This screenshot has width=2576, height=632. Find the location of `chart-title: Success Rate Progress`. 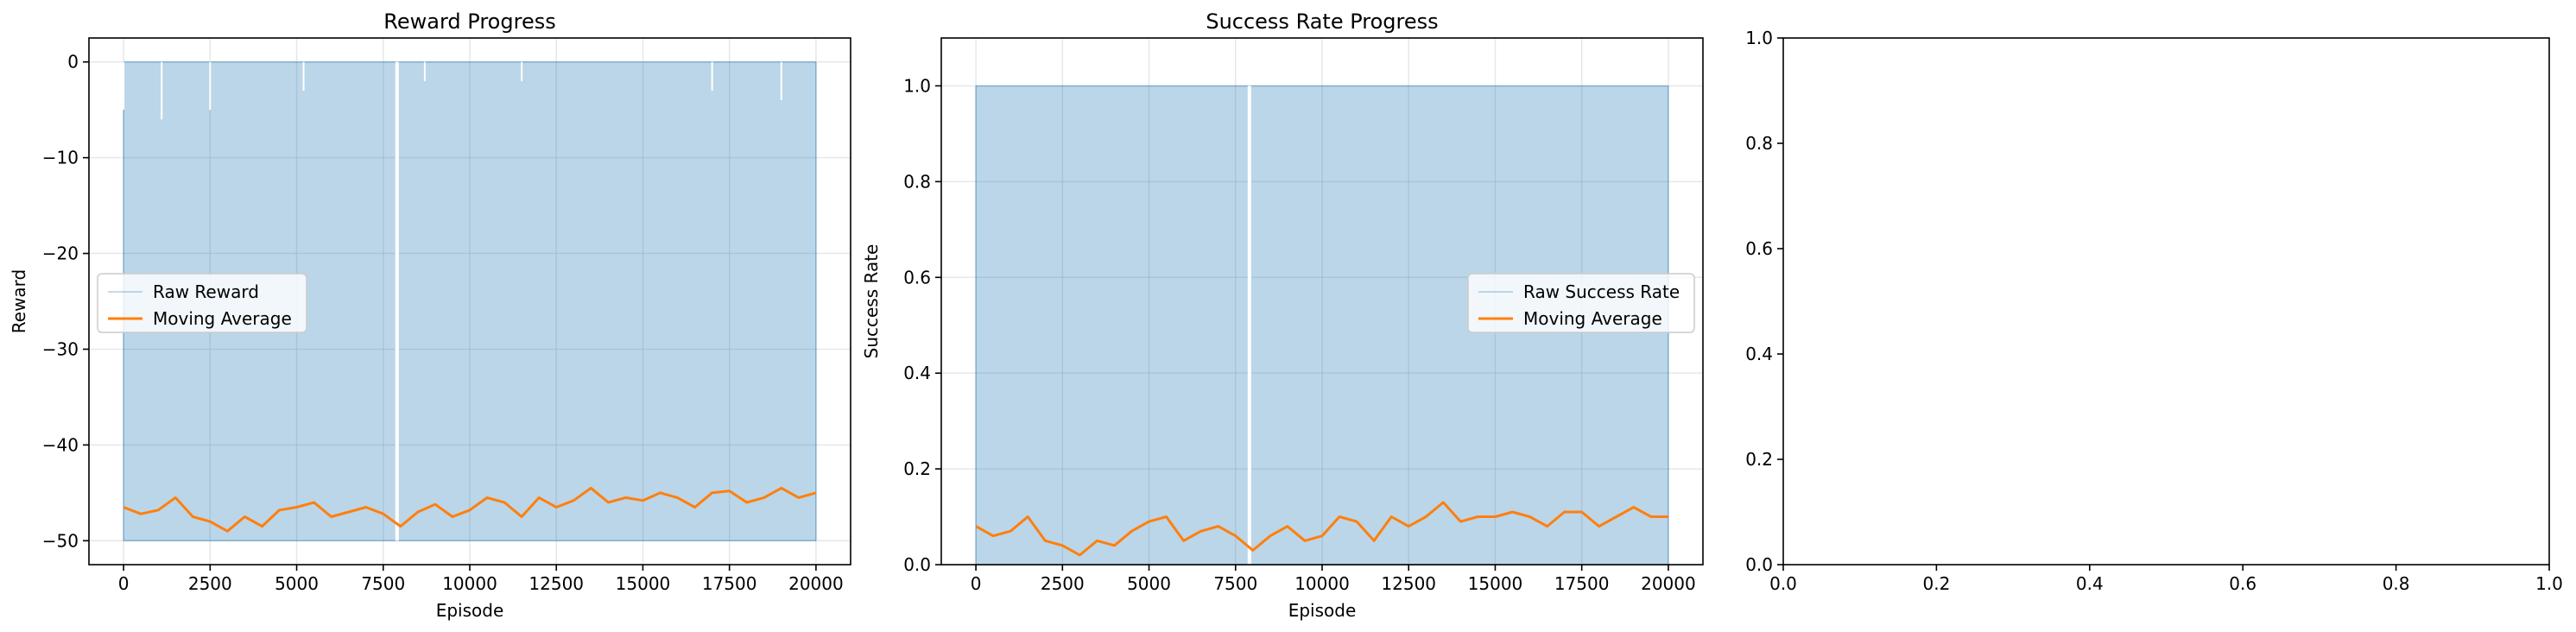

chart-title: Success Rate Progress is located at coordinates (1322, 21).